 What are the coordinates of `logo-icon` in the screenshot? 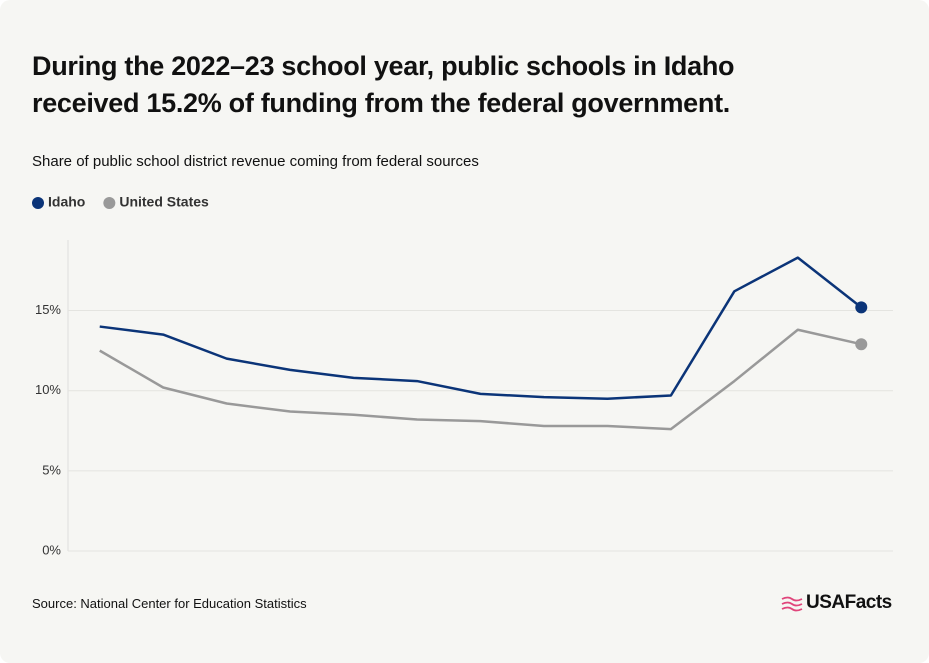 It's located at (792, 604).